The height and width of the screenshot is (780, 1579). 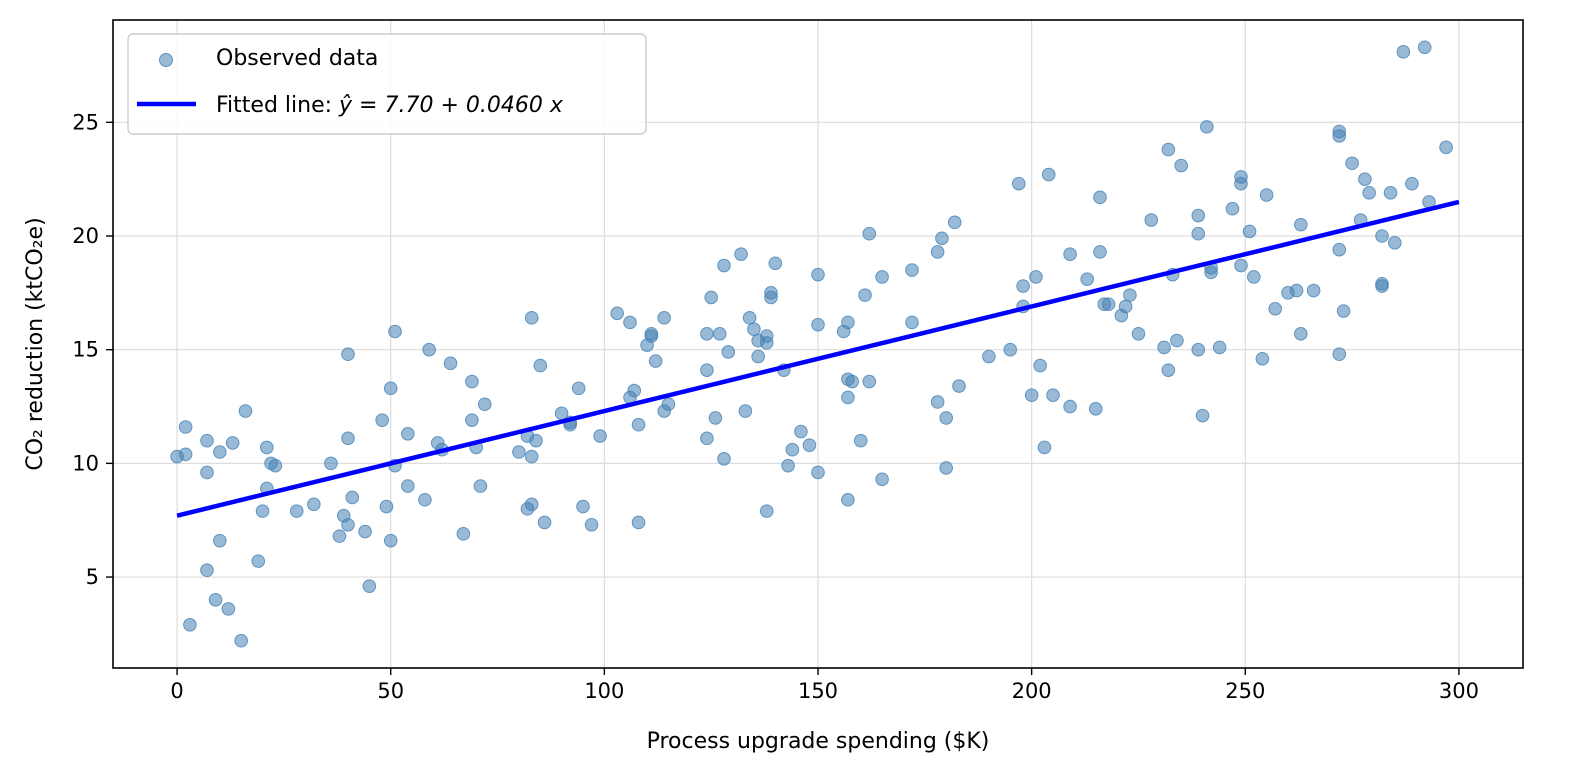 What do you see at coordinates (85, 463) in the screenshot?
I see `y-tick-label: 10` at bounding box center [85, 463].